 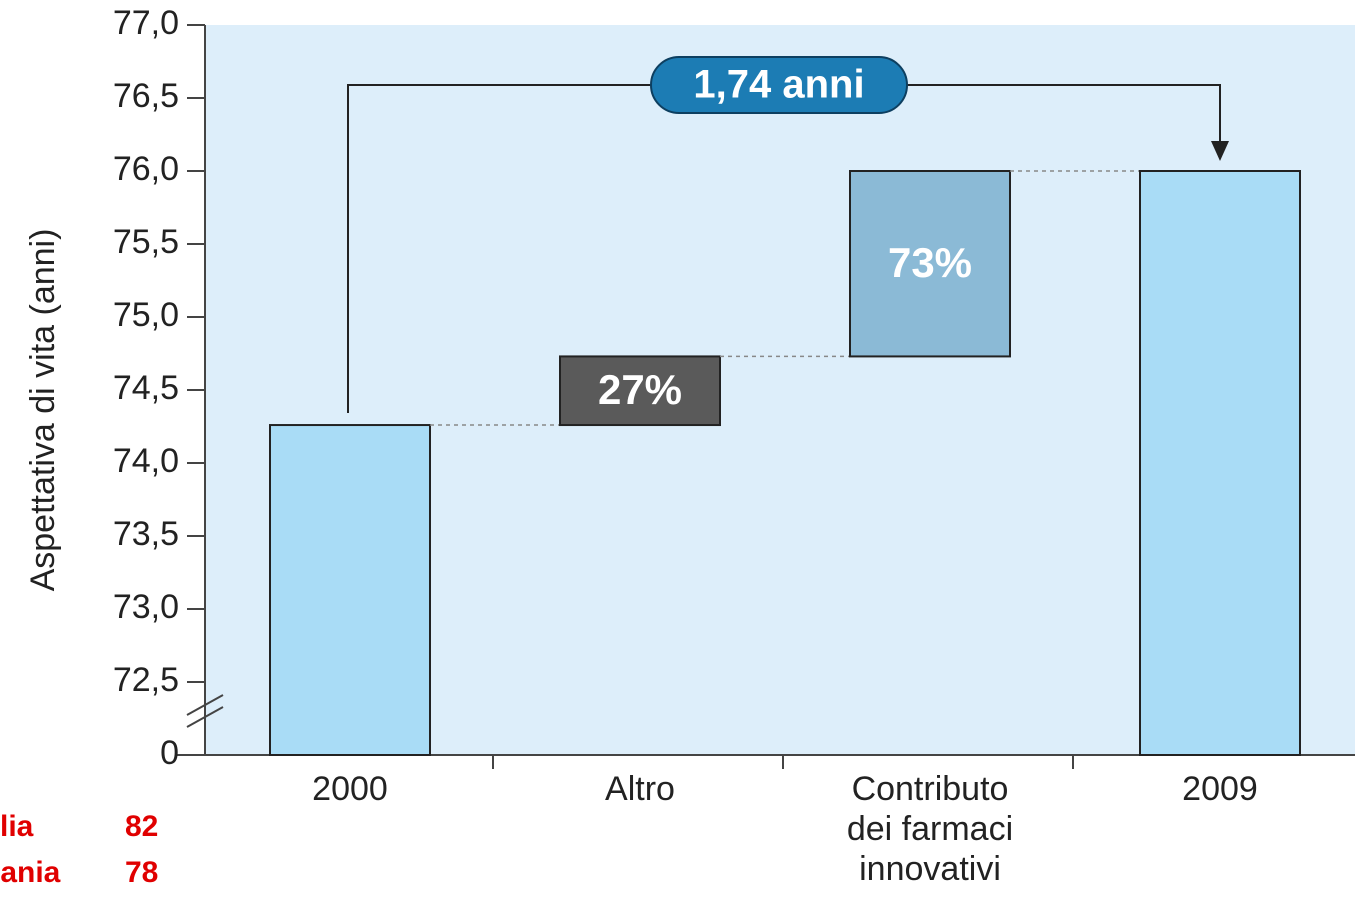 What do you see at coordinates (17, 826) in the screenshot?
I see `side-note-name: lia` at bounding box center [17, 826].